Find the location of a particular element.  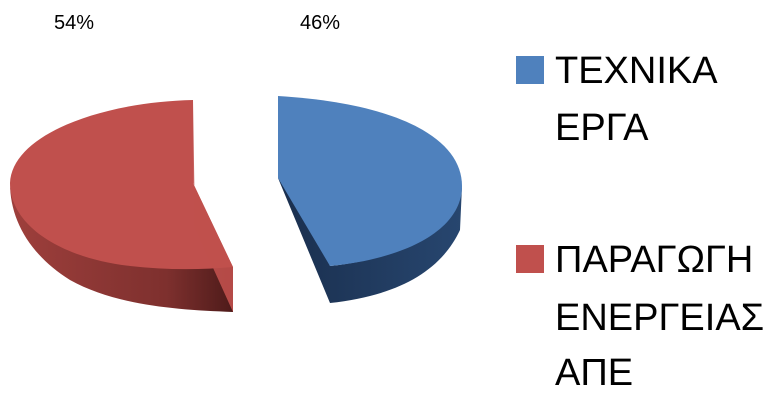

legend-label-line: ΑΠΕ is located at coordinates (594, 372).